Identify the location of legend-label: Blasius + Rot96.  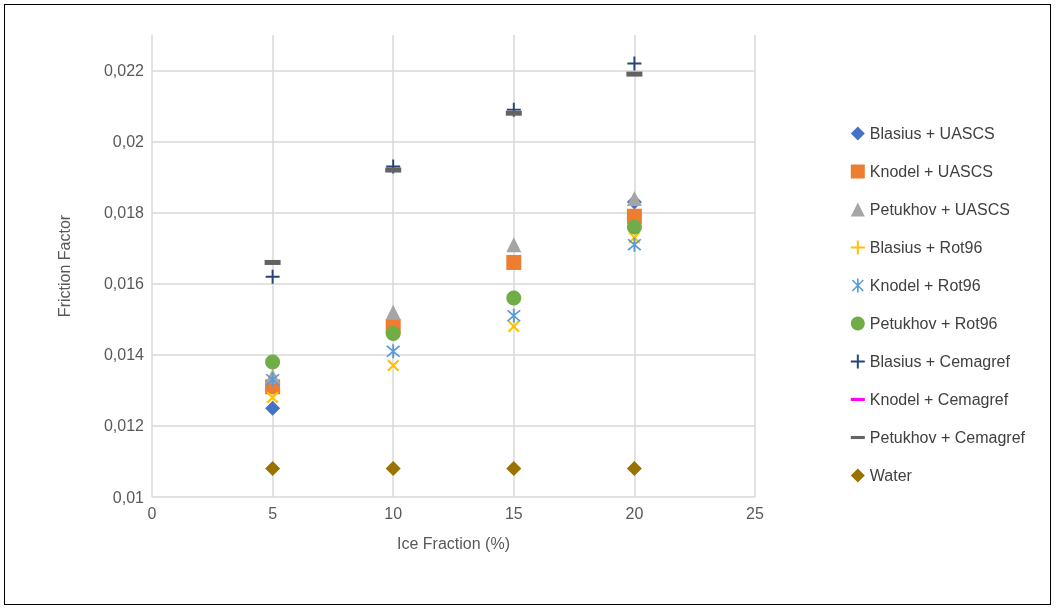
(926, 247).